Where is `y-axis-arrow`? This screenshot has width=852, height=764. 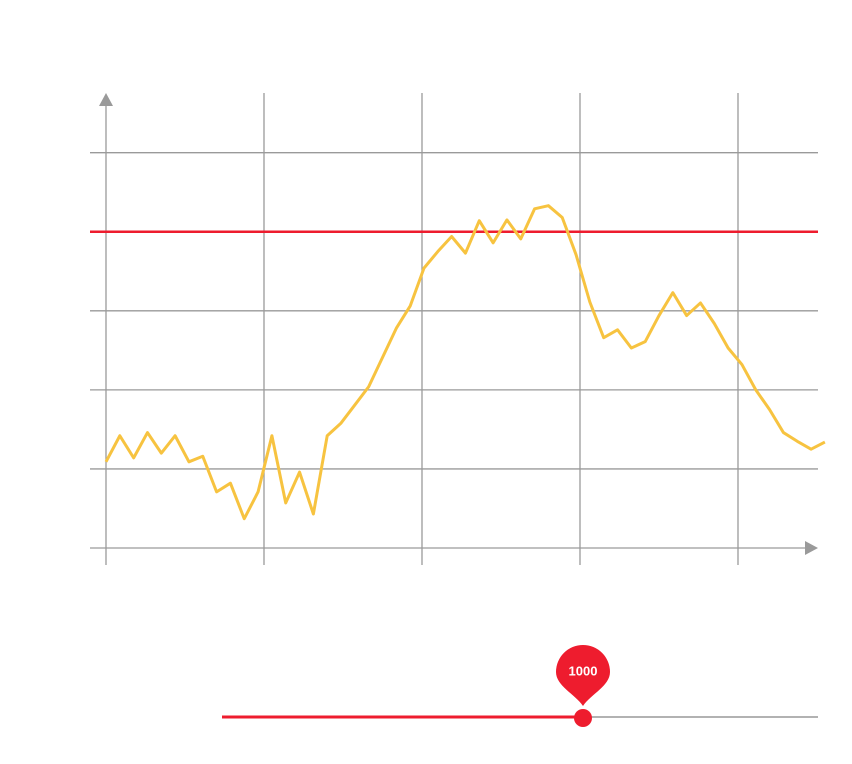
y-axis-arrow is located at coordinates (106, 99).